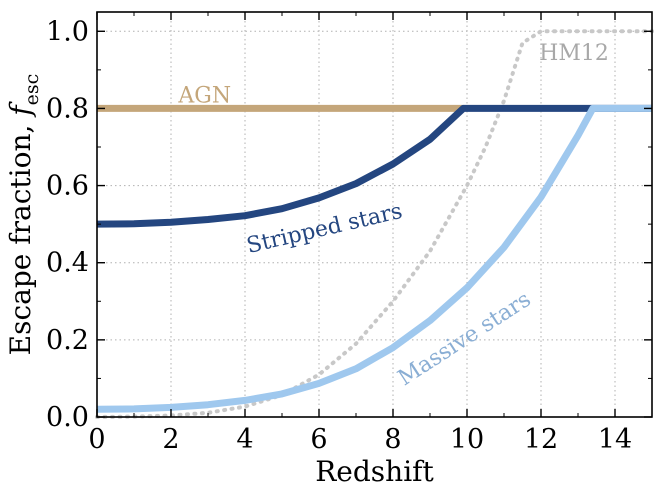 Image resolution: width=664 pixels, height=502 pixels. What do you see at coordinates (67, 31) in the screenshot?
I see `y-tick-label: 1.0` at bounding box center [67, 31].